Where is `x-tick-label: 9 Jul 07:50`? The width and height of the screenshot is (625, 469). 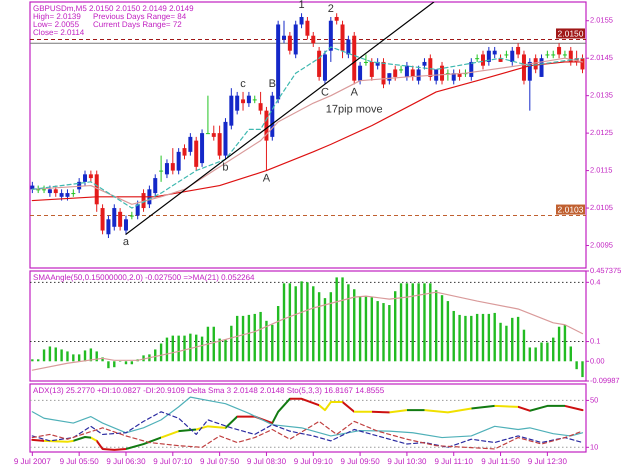
x-tick-label: 9 Jul 07:50 is located at coordinates (220, 461).